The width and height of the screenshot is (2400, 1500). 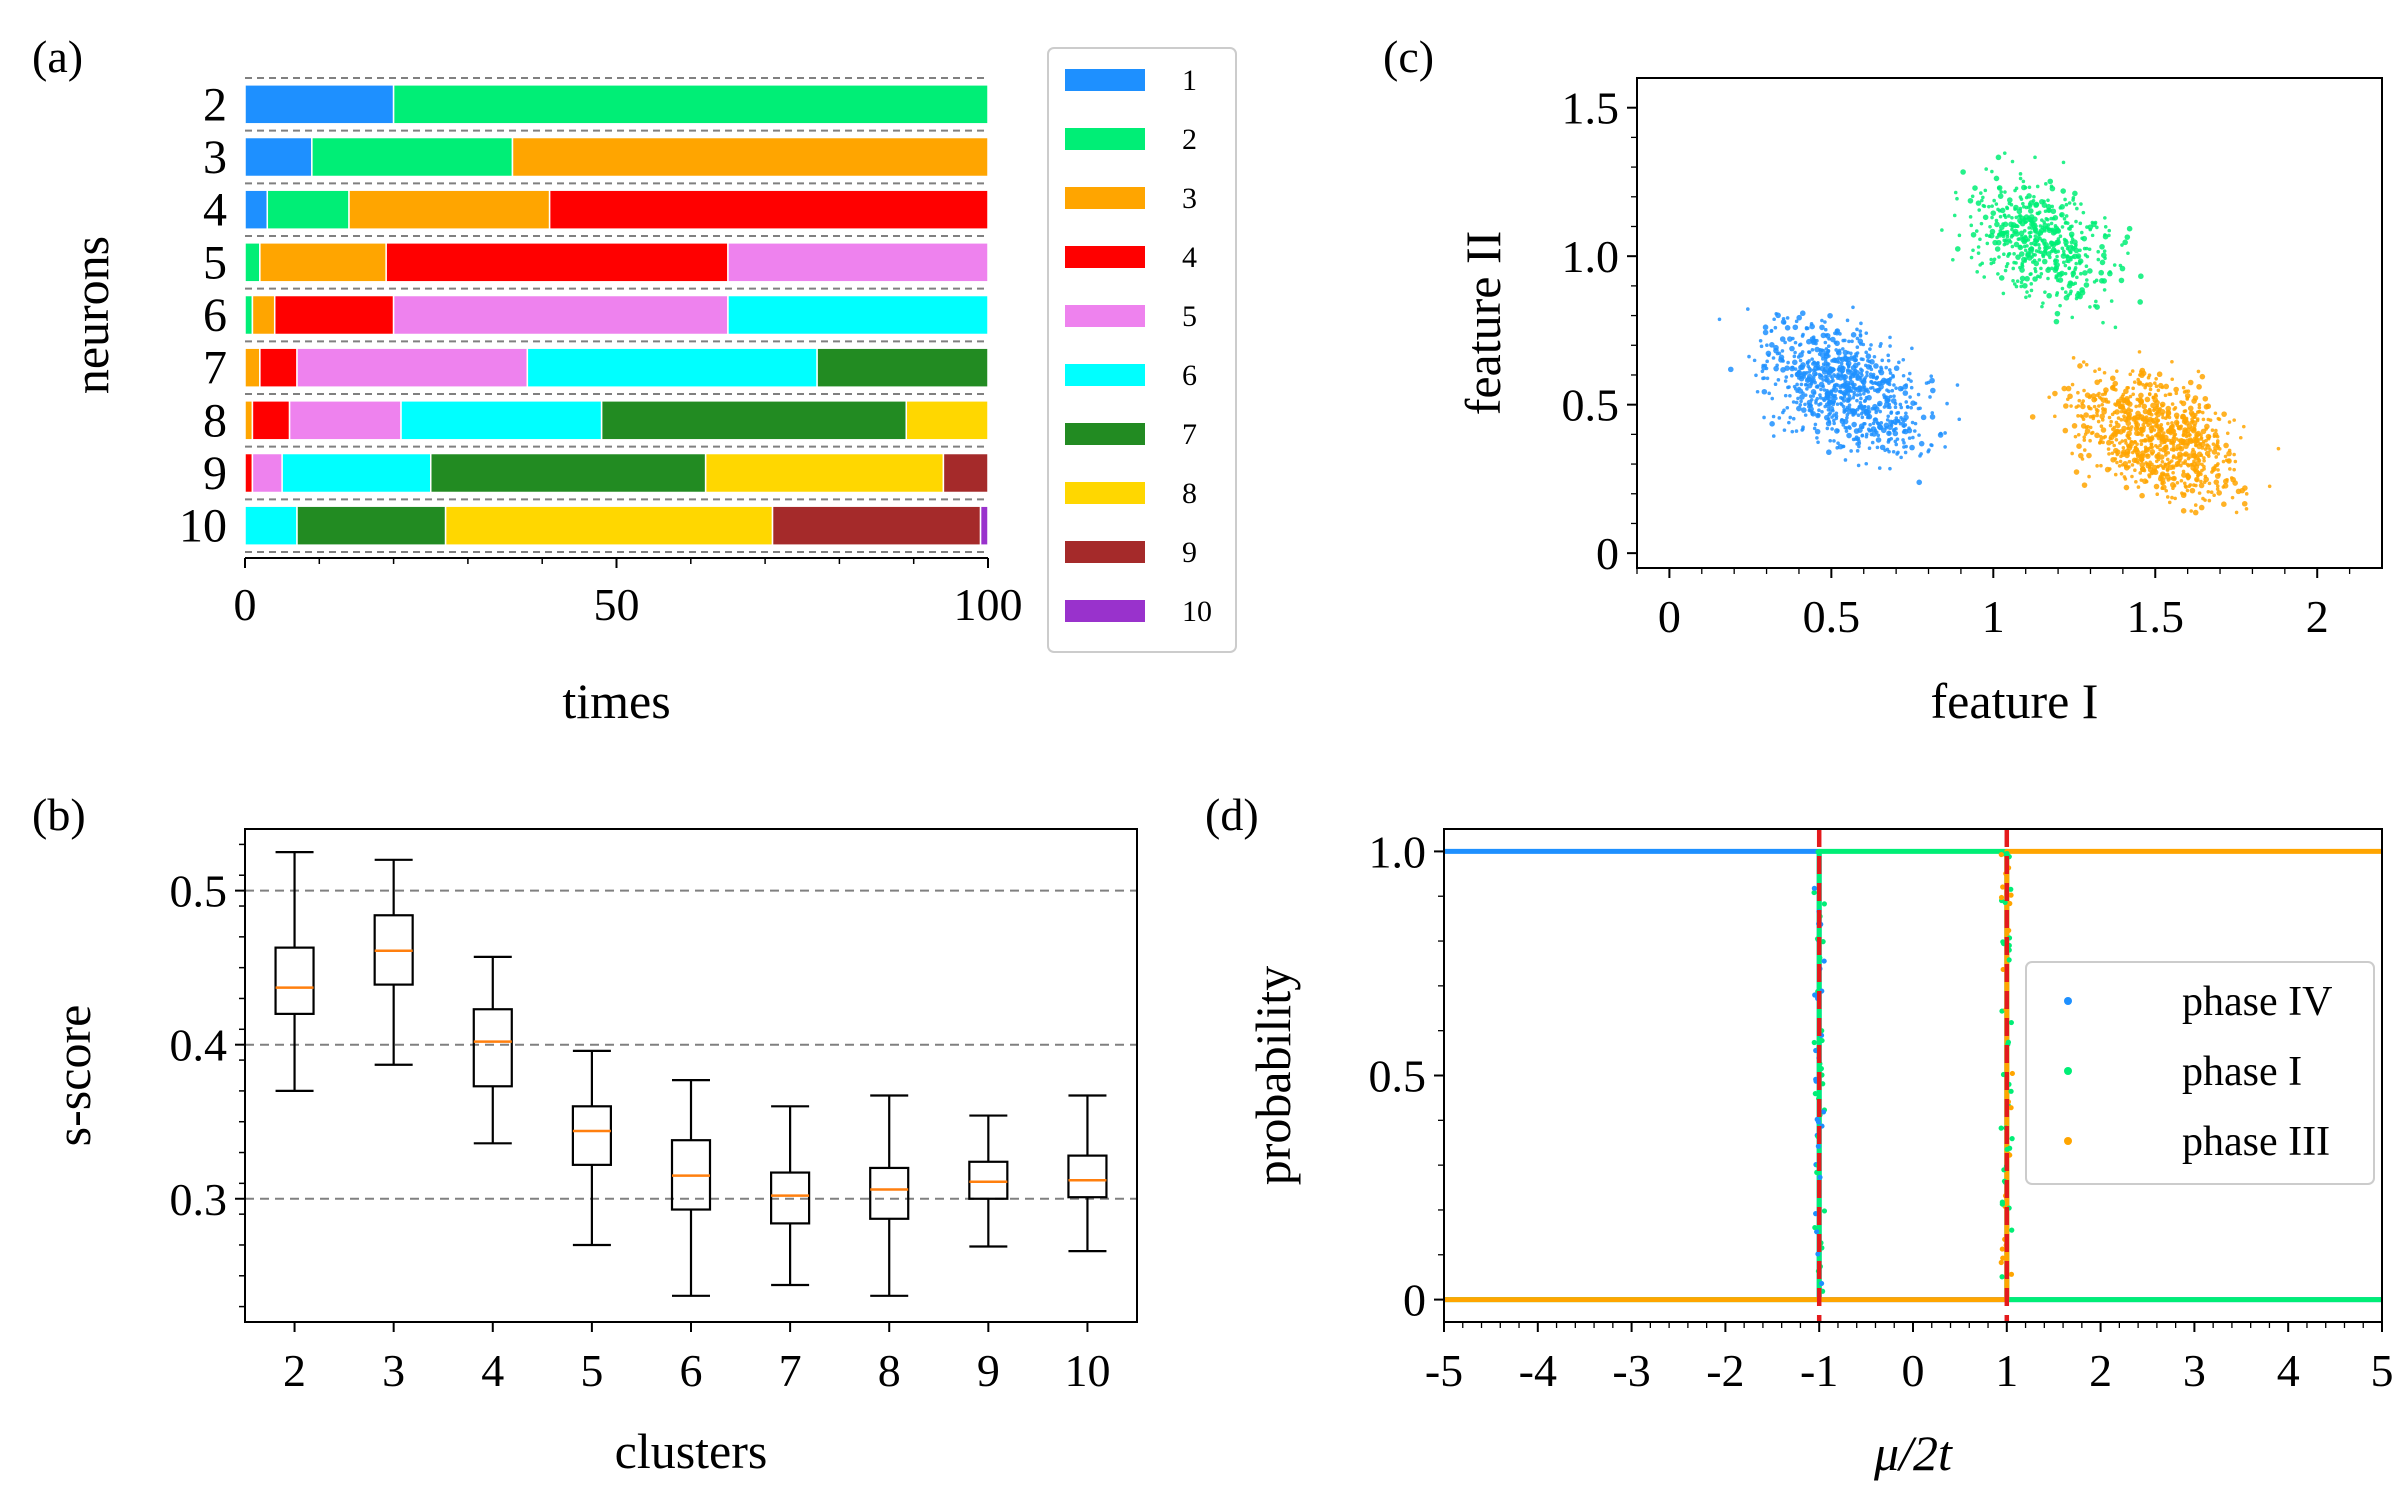 What do you see at coordinates (691, 1451) in the screenshot?
I see `x-axis-label: clusters` at bounding box center [691, 1451].